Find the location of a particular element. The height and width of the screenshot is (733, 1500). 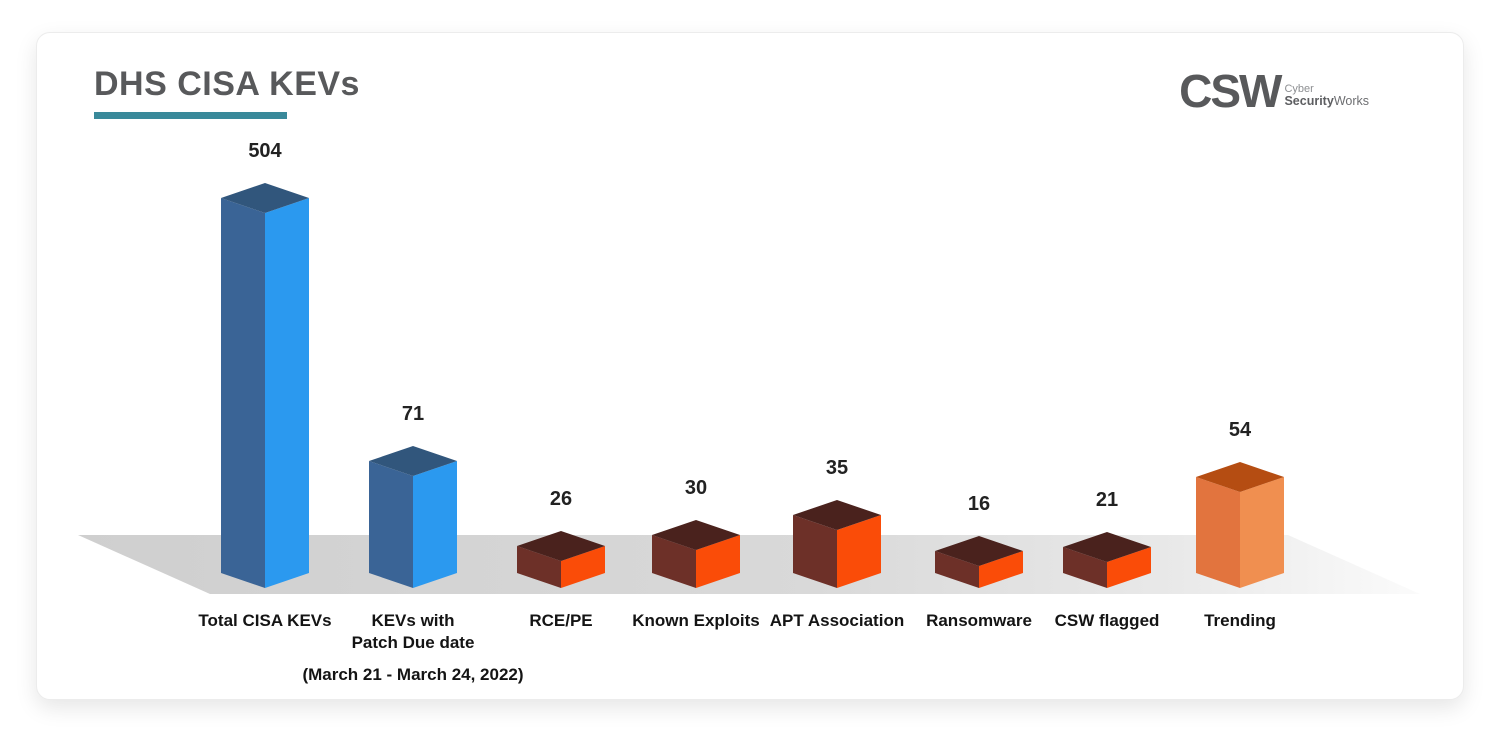

bar-category-line: APT Association is located at coordinates (837, 620).